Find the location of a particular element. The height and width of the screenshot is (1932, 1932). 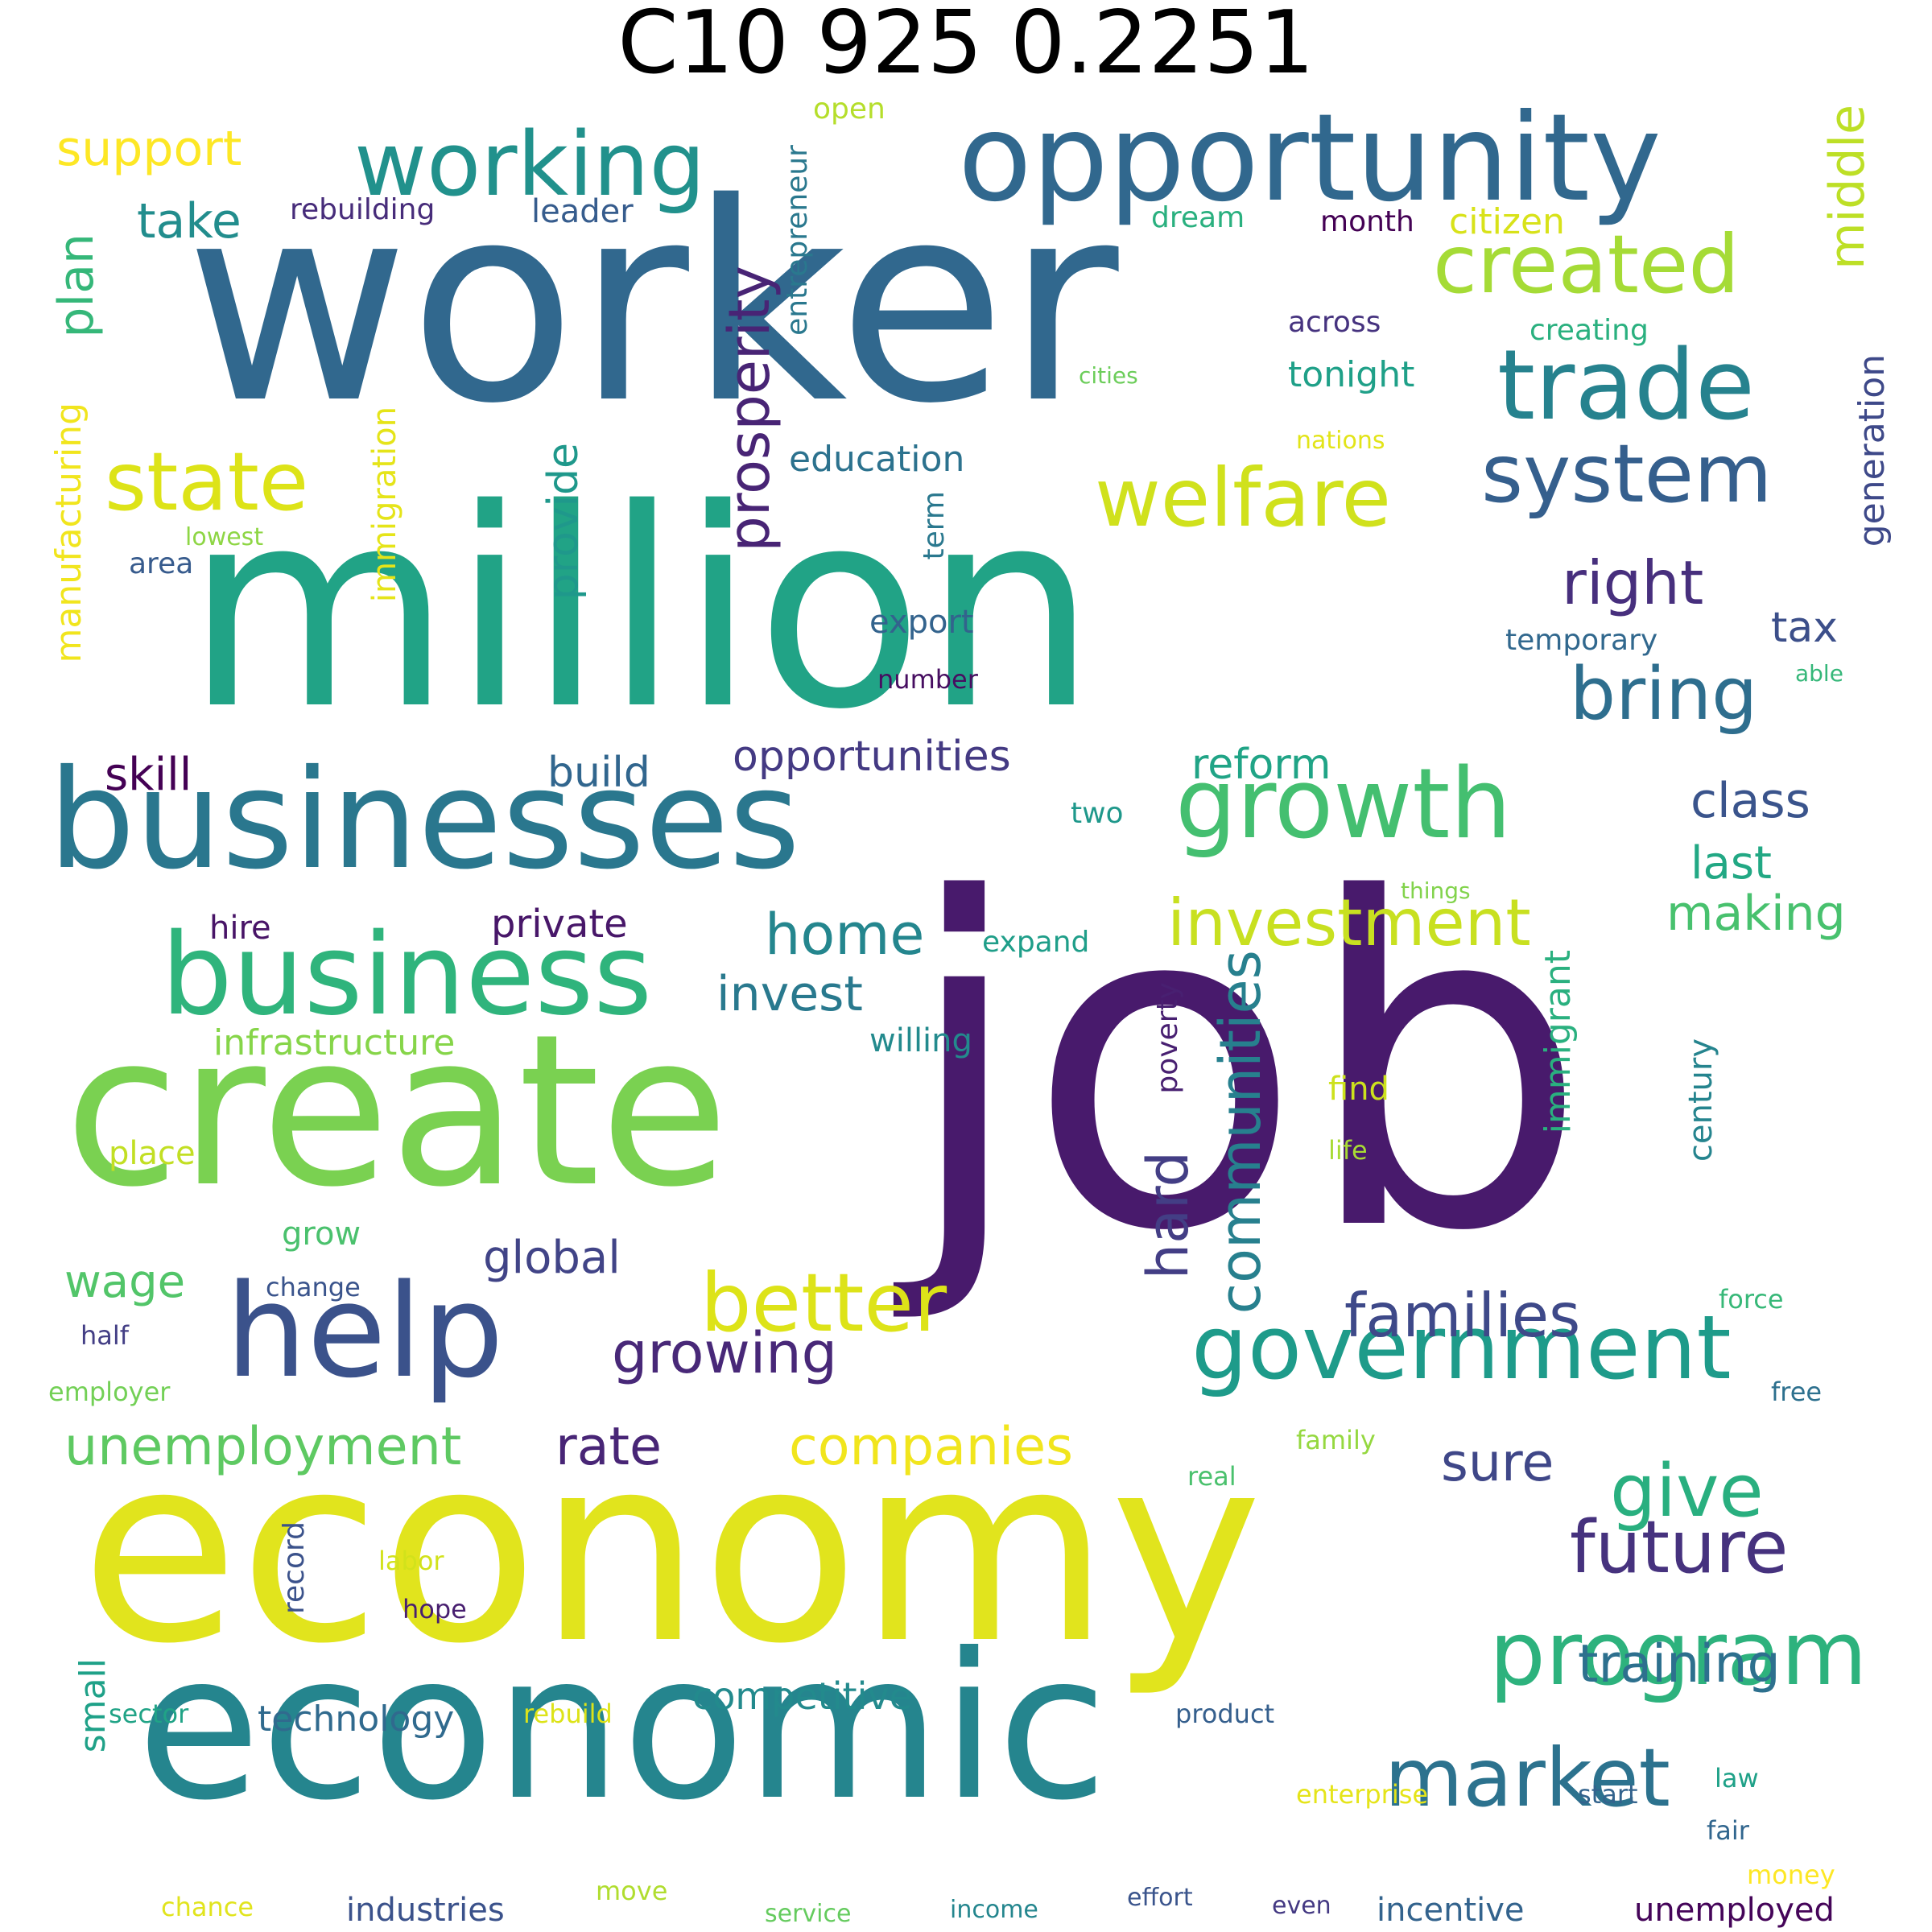

word-expand: expand is located at coordinates (1035, 942).